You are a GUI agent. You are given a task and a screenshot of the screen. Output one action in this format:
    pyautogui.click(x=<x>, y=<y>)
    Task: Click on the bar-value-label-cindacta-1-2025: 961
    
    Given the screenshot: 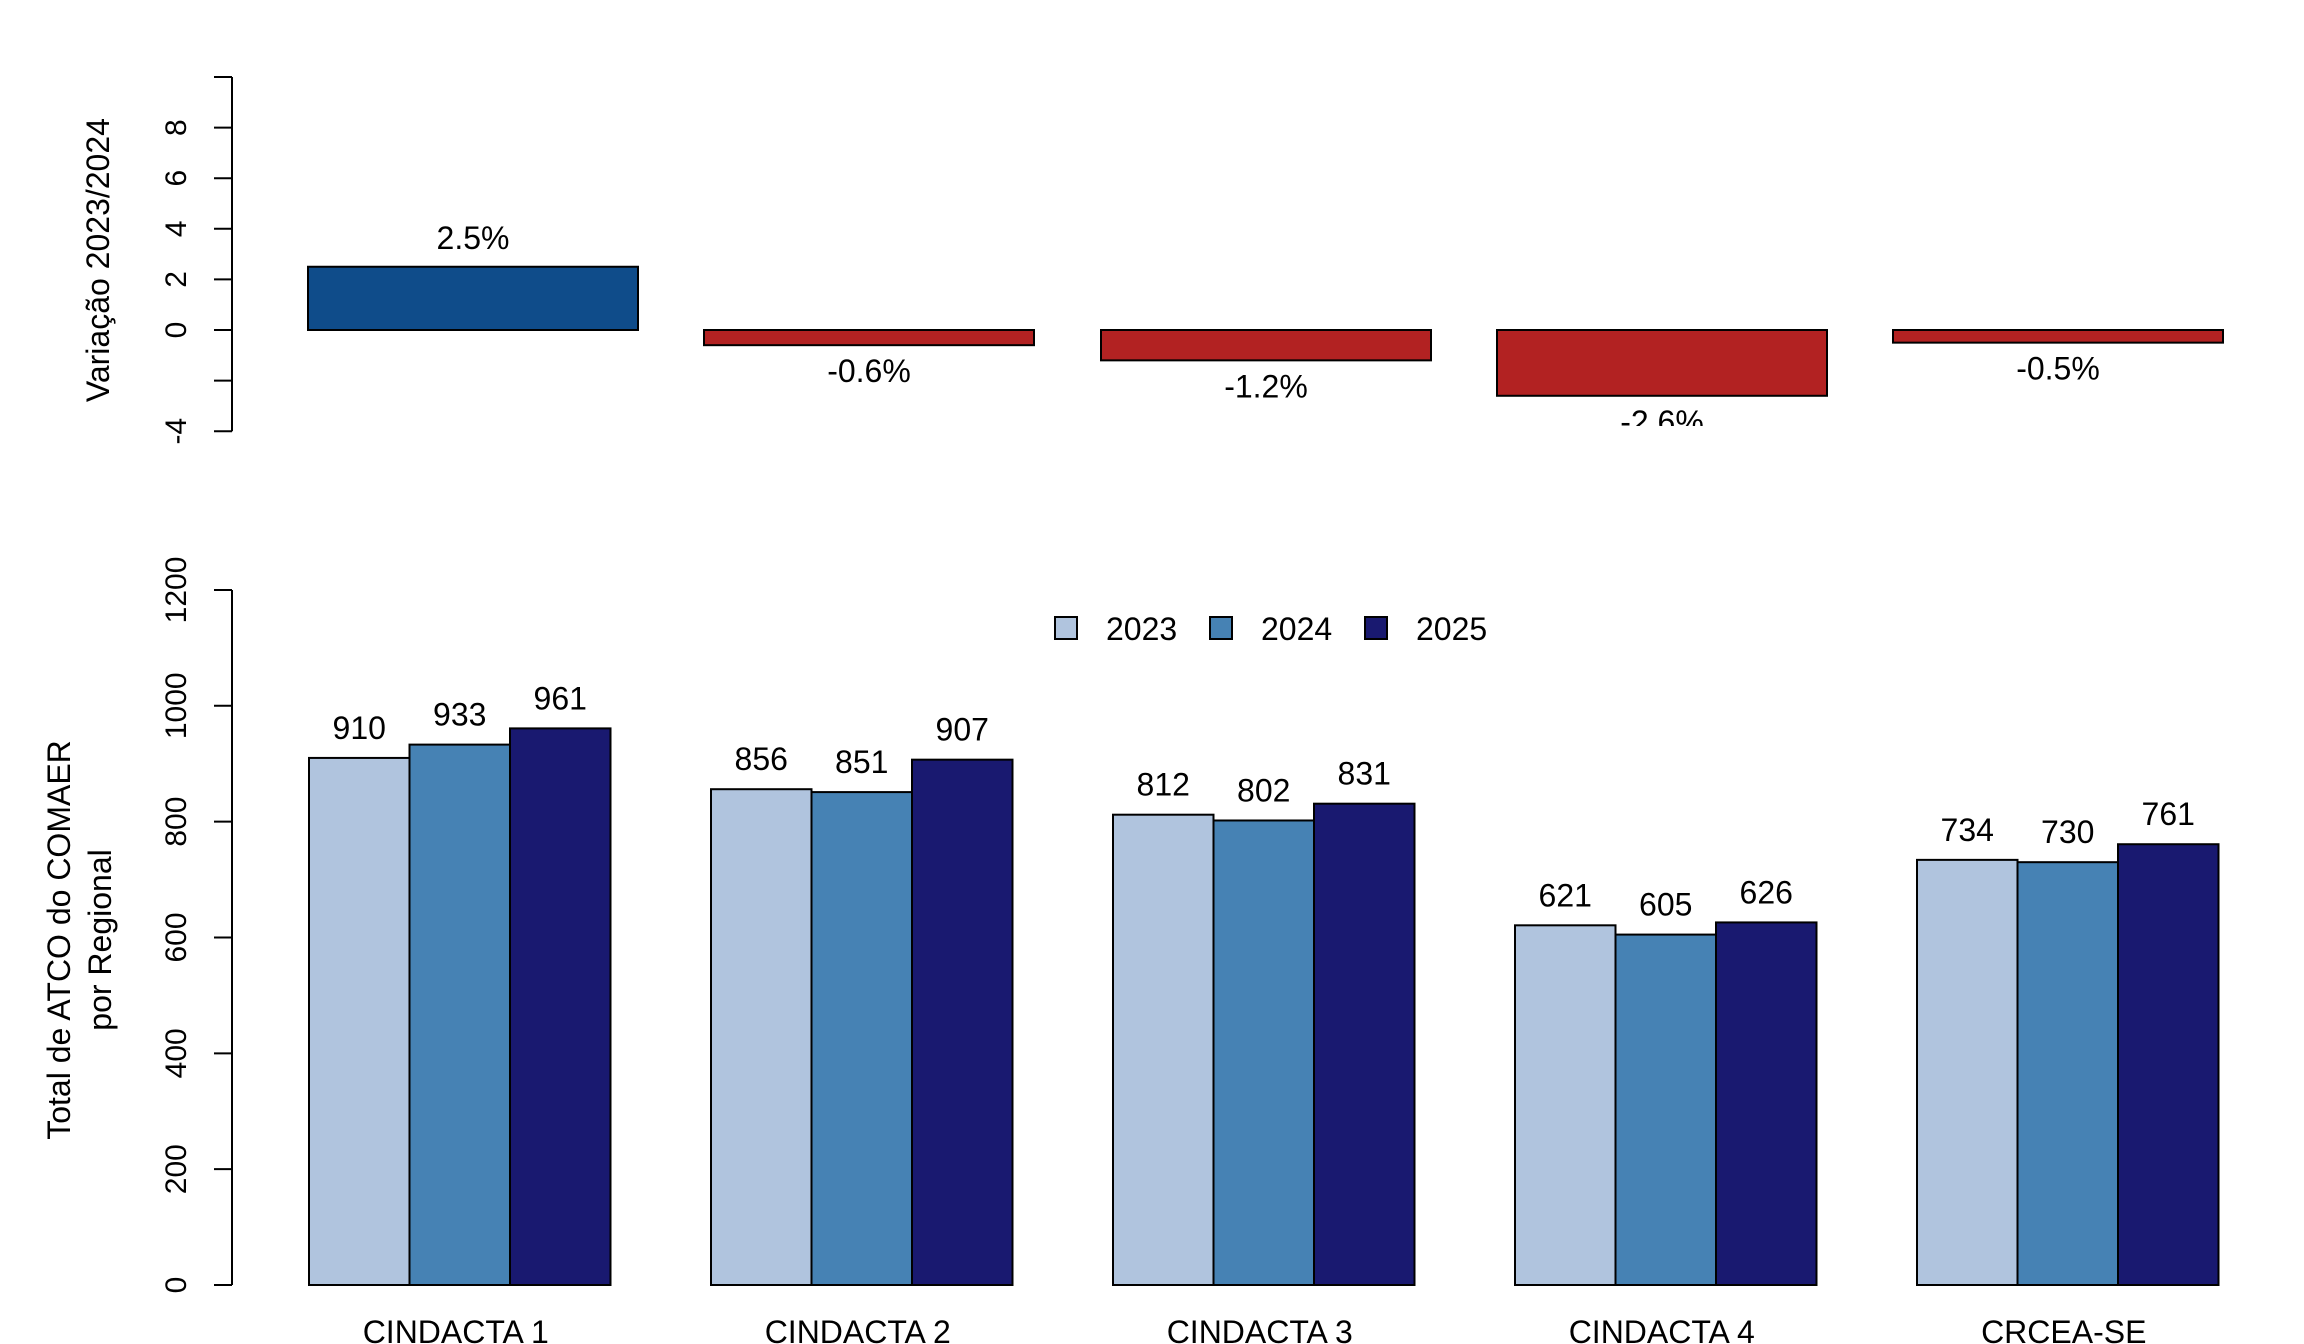 What is the action you would take?
    pyautogui.click(x=560, y=698)
    